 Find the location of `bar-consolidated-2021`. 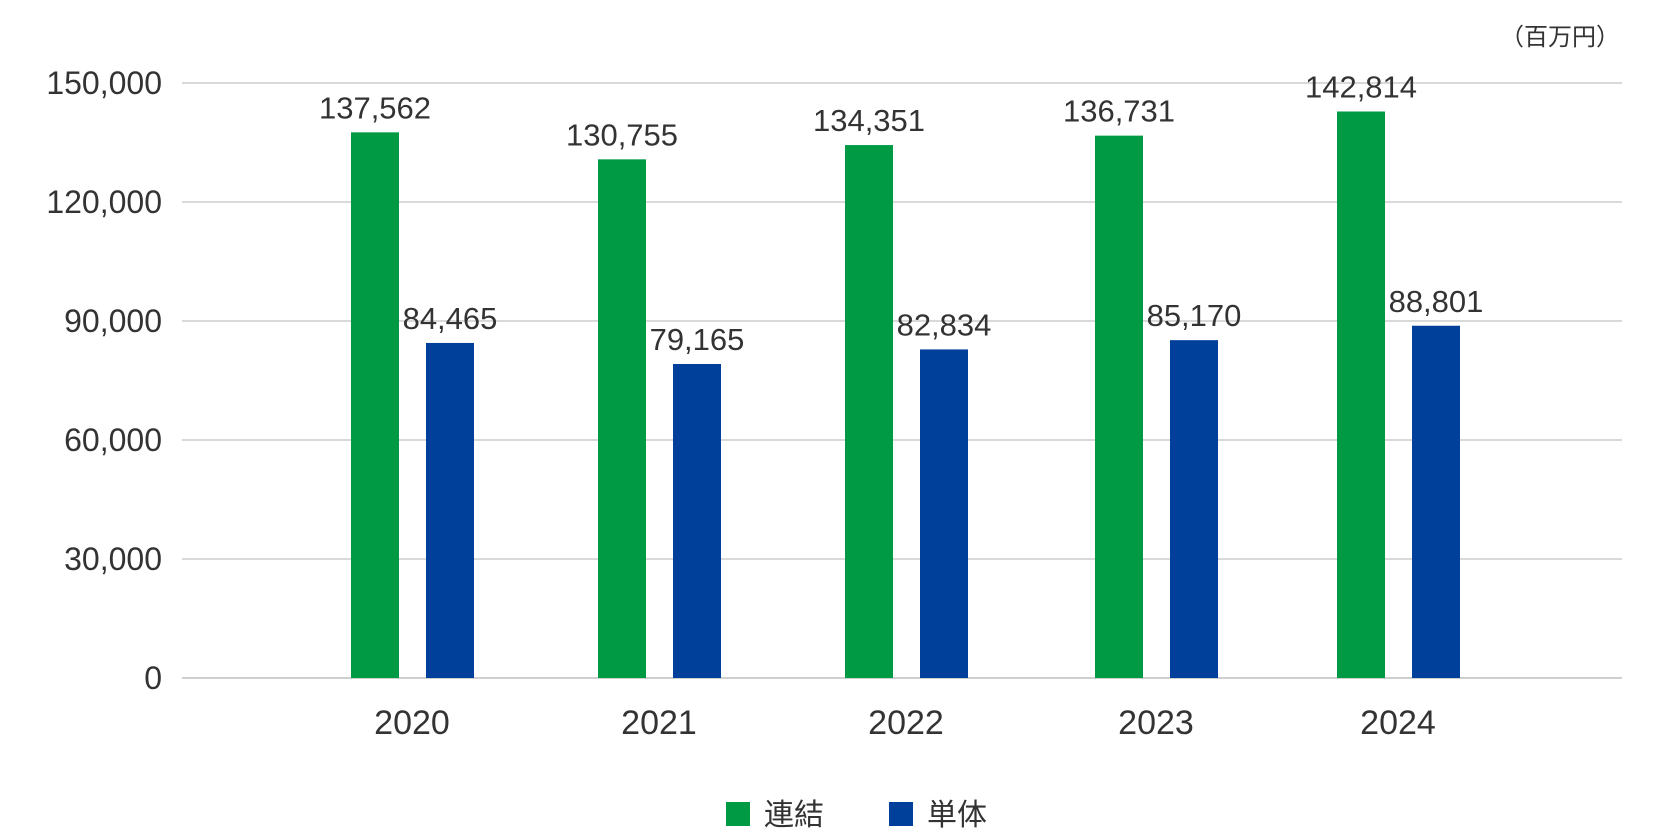

bar-consolidated-2021 is located at coordinates (622, 418).